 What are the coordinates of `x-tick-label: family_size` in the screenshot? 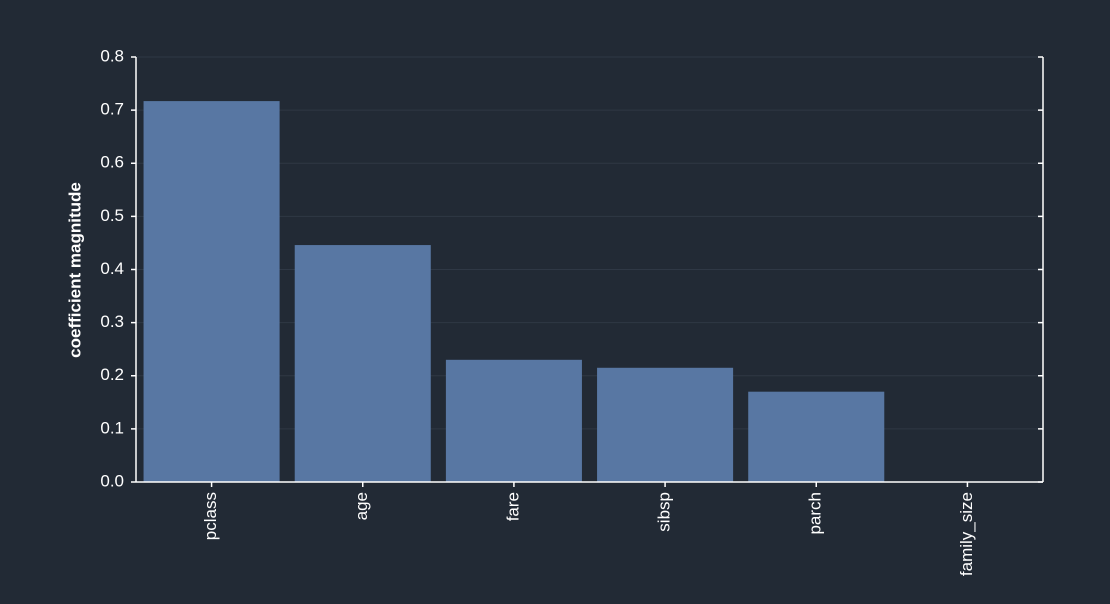 It's located at (966, 534).